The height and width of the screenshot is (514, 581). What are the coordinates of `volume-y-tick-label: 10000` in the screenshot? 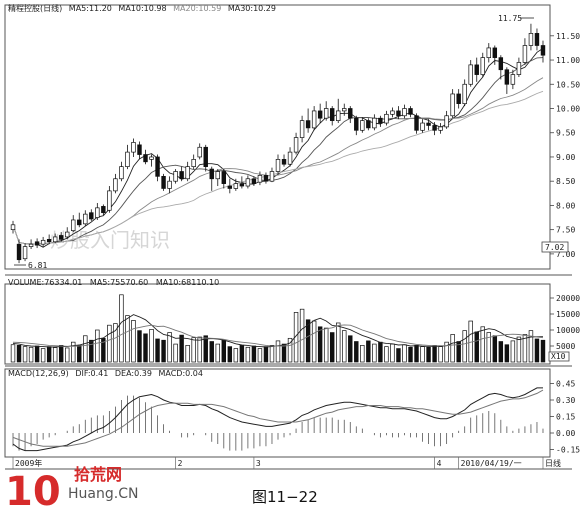 It's located at (568, 330).